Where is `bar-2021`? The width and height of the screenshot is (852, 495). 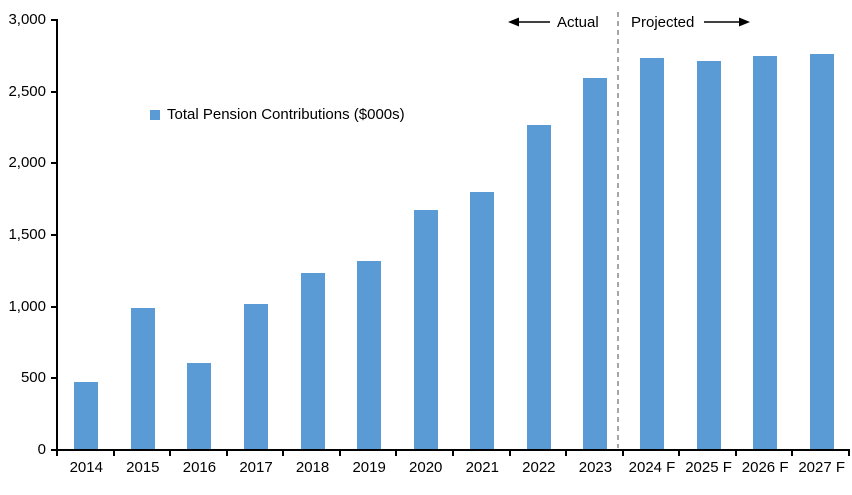
bar-2021 is located at coordinates (482, 320).